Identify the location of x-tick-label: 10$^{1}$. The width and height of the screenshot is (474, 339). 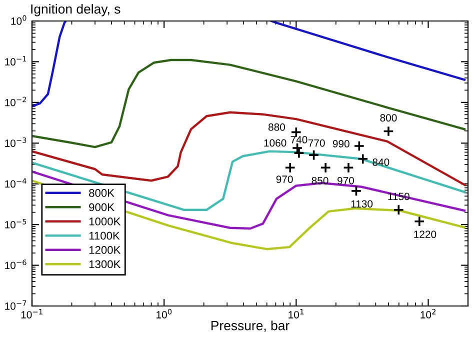
(296, 313).